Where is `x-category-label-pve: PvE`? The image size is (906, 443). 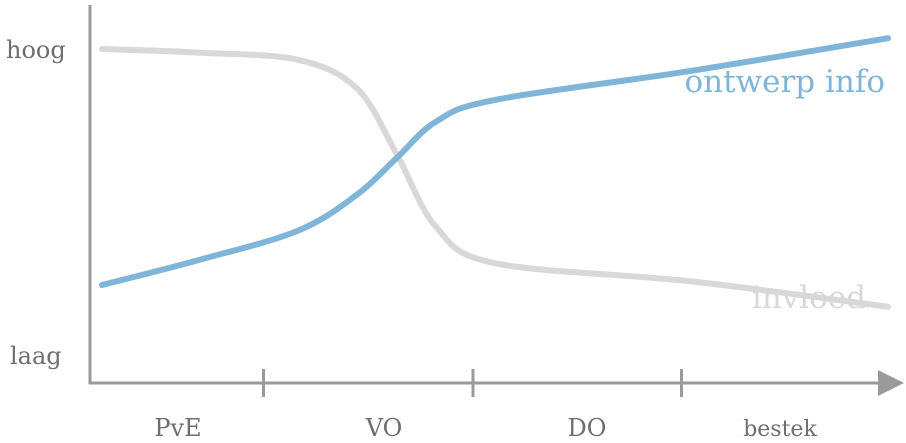 x-category-label-pve: PvE is located at coordinates (177, 428).